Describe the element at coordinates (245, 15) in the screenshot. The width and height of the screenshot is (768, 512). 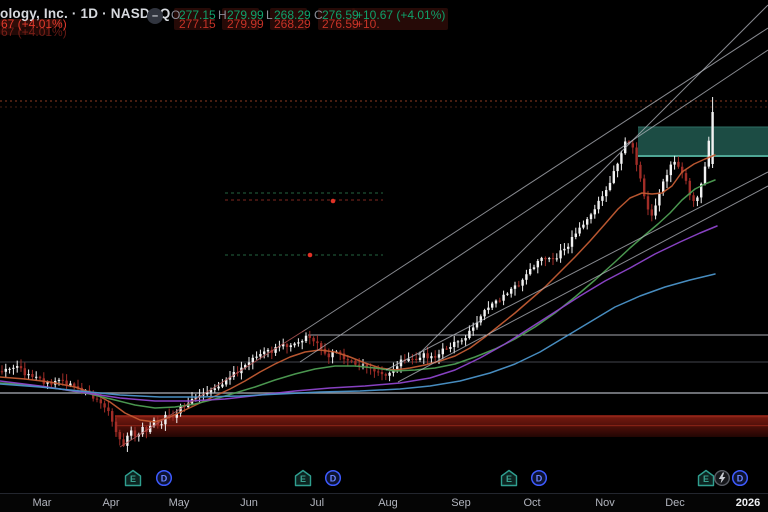
I see `ohlc-high-value: 279.99` at that location.